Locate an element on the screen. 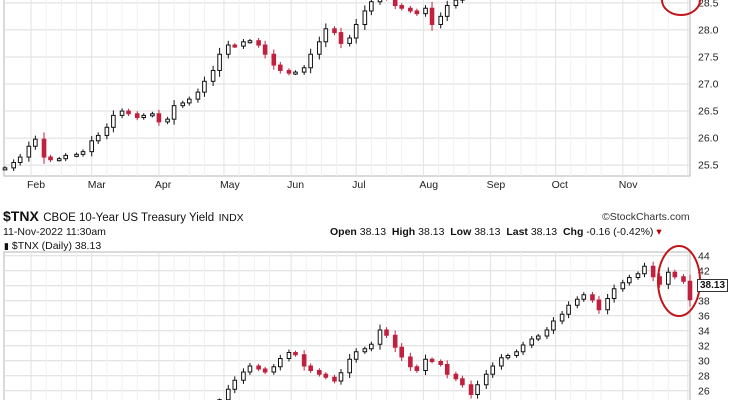 Image resolution: width=740 pixels, height=400 pixels. legend: ▮ $TNX (Daily) 38.13 is located at coordinates (52, 246).